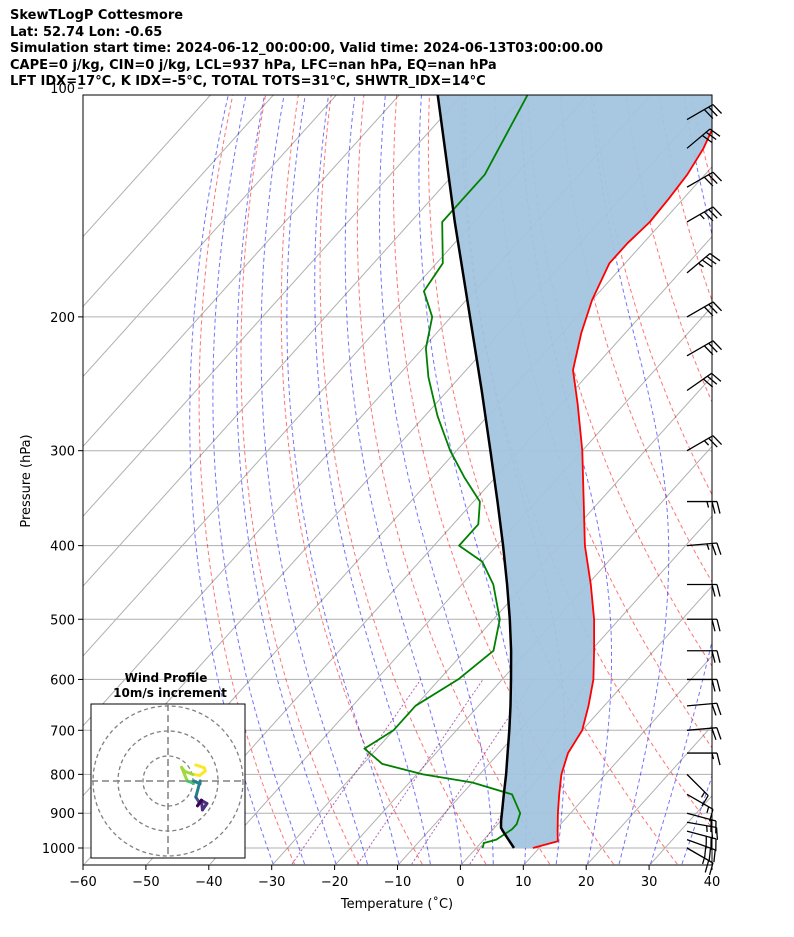 This screenshot has width=794, height=937. What do you see at coordinates (170, 693) in the screenshot?
I see `inset-subtitle: 10m/s increment` at bounding box center [170, 693].